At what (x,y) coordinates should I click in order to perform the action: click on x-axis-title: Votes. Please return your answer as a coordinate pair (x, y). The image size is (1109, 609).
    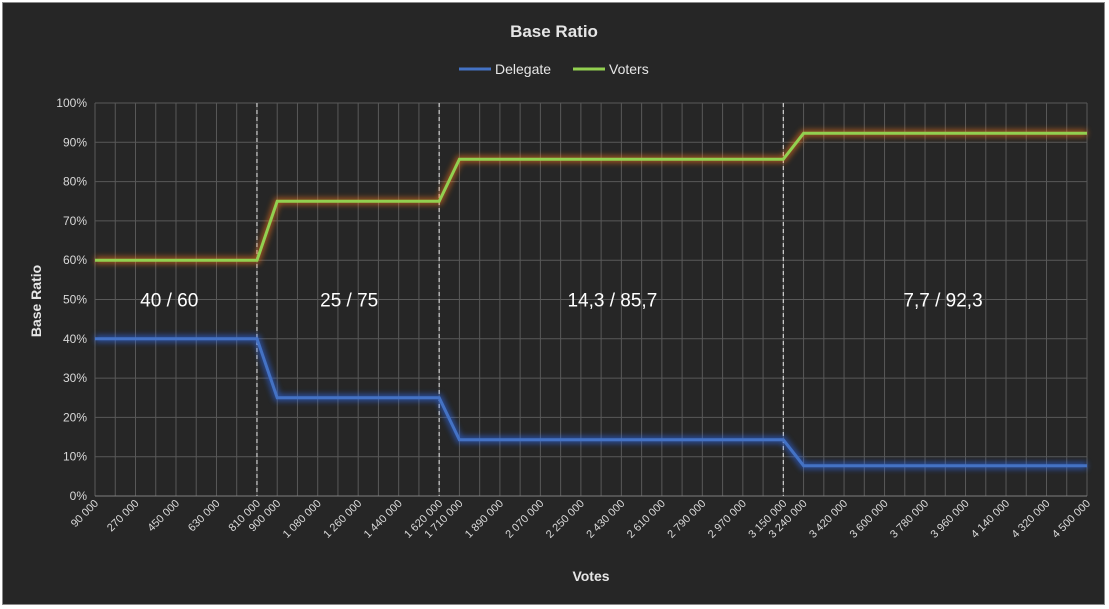
    Looking at the image, I should click on (590, 576).